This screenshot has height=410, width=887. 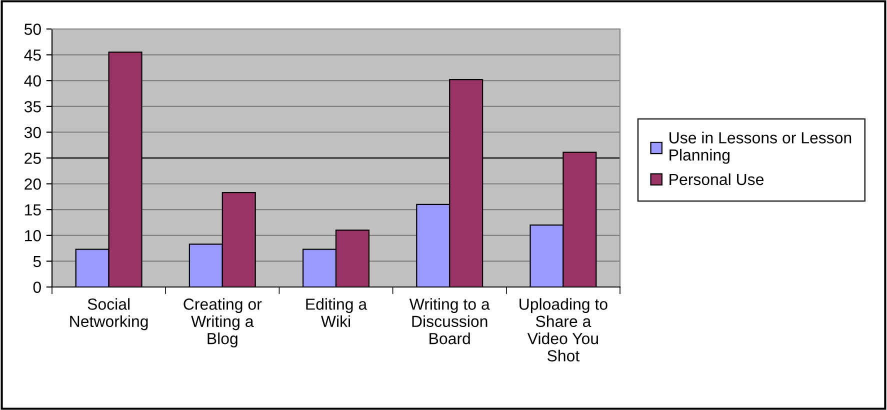 What do you see at coordinates (337, 312) in the screenshot?
I see `x-tick-label: Editing a Wiki` at bounding box center [337, 312].